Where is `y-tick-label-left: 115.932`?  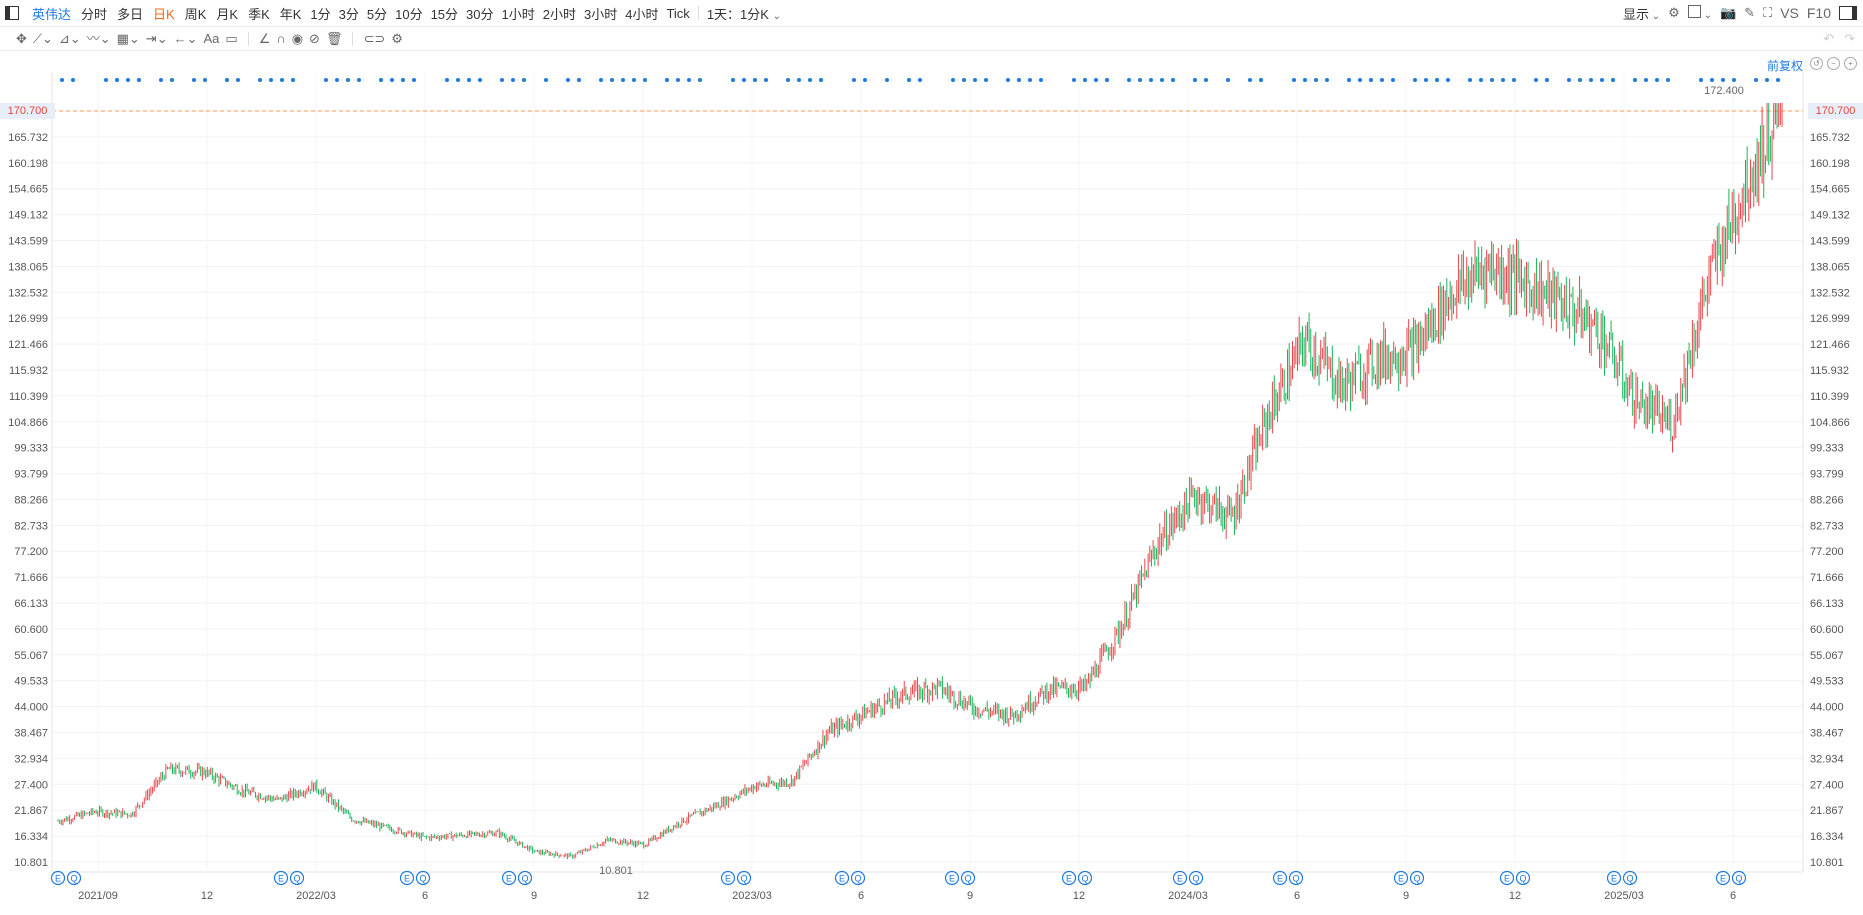
y-tick-label-left: 115.932 is located at coordinates (28, 371).